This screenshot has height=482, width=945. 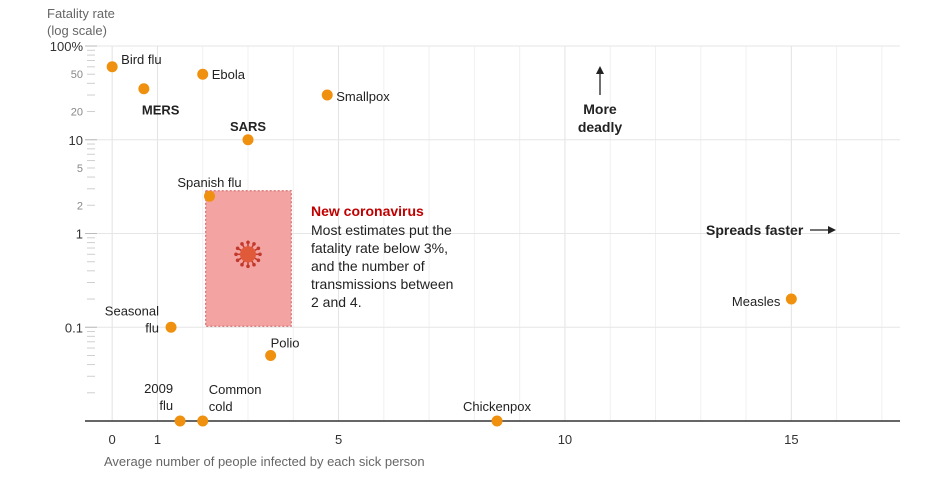 I want to click on y-tick-label: 10, so click(x=76, y=140).